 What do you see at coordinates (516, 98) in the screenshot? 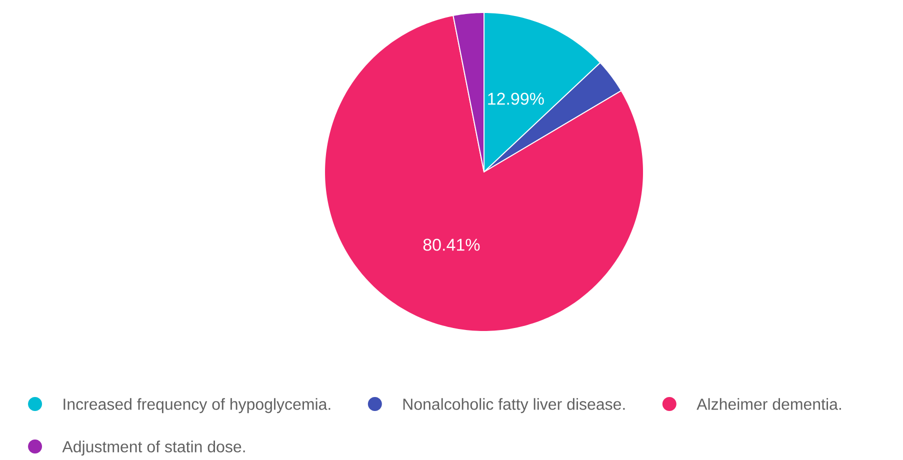
I see `data-label: 12.99%` at bounding box center [516, 98].